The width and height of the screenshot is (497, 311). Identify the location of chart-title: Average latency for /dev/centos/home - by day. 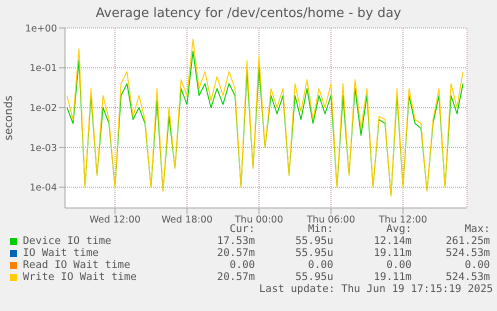
(248, 13).